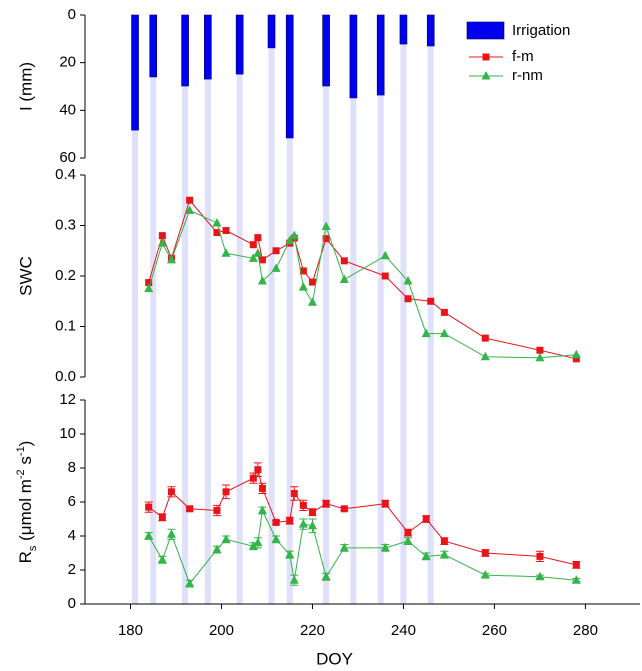  I want to click on y-axis-label-part: -2, so click(21, 474).